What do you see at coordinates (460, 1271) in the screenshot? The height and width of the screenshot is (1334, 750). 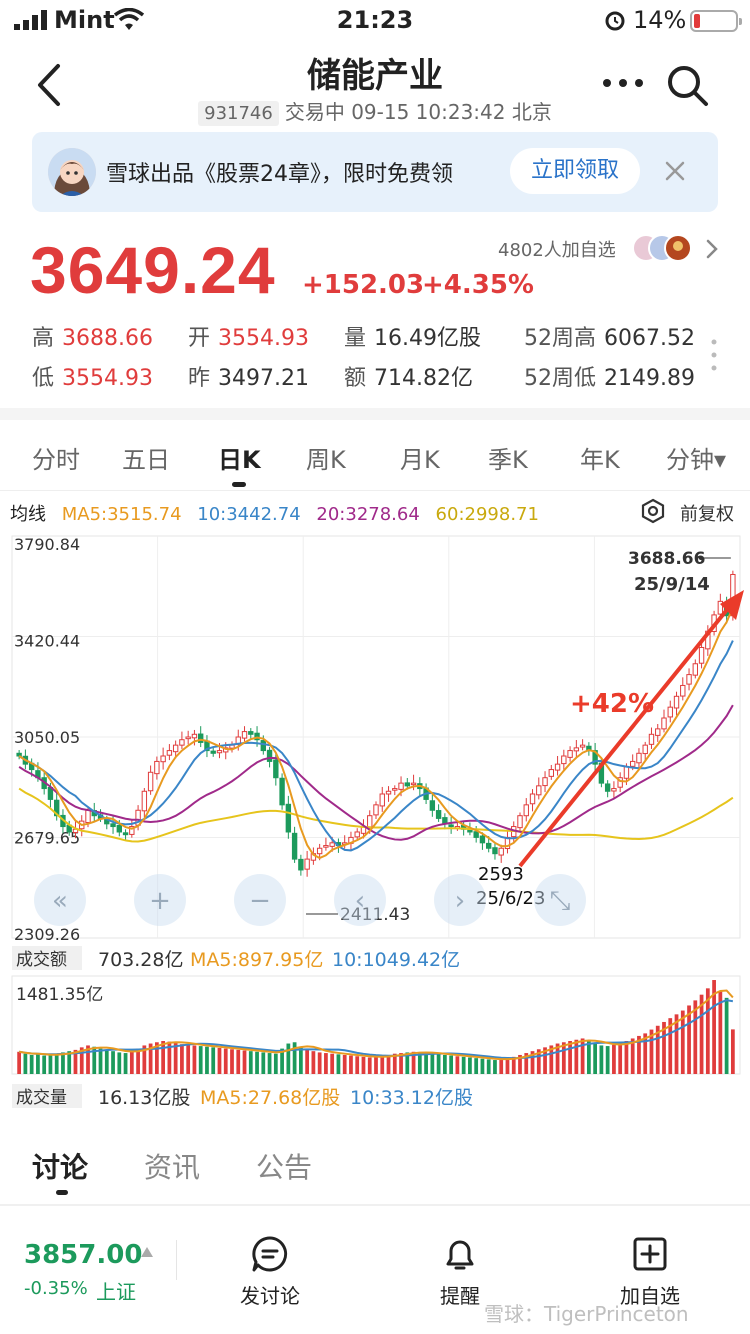 I see `alert-button: 提醒` at bounding box center [460, 1271].